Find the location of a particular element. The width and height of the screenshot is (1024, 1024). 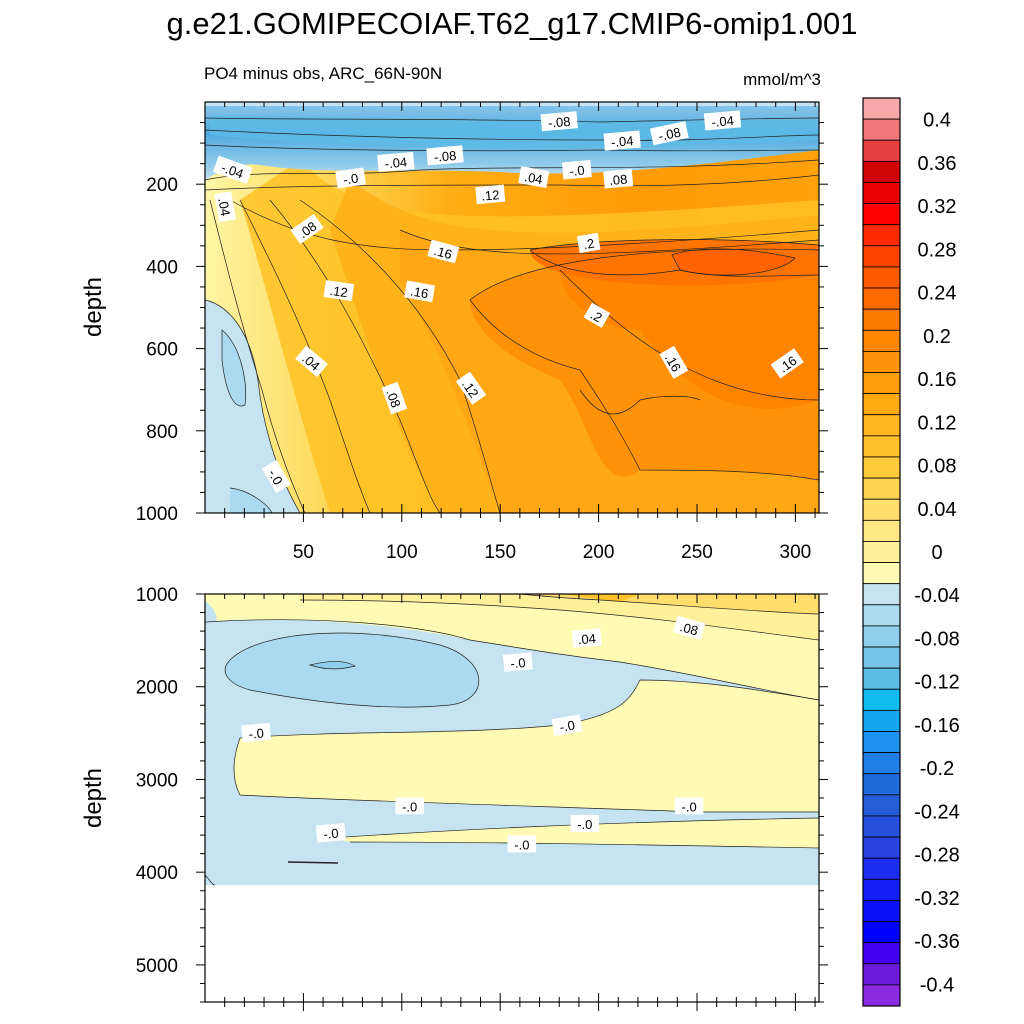

contour-label: .08 is located at coordinates (689, 627).